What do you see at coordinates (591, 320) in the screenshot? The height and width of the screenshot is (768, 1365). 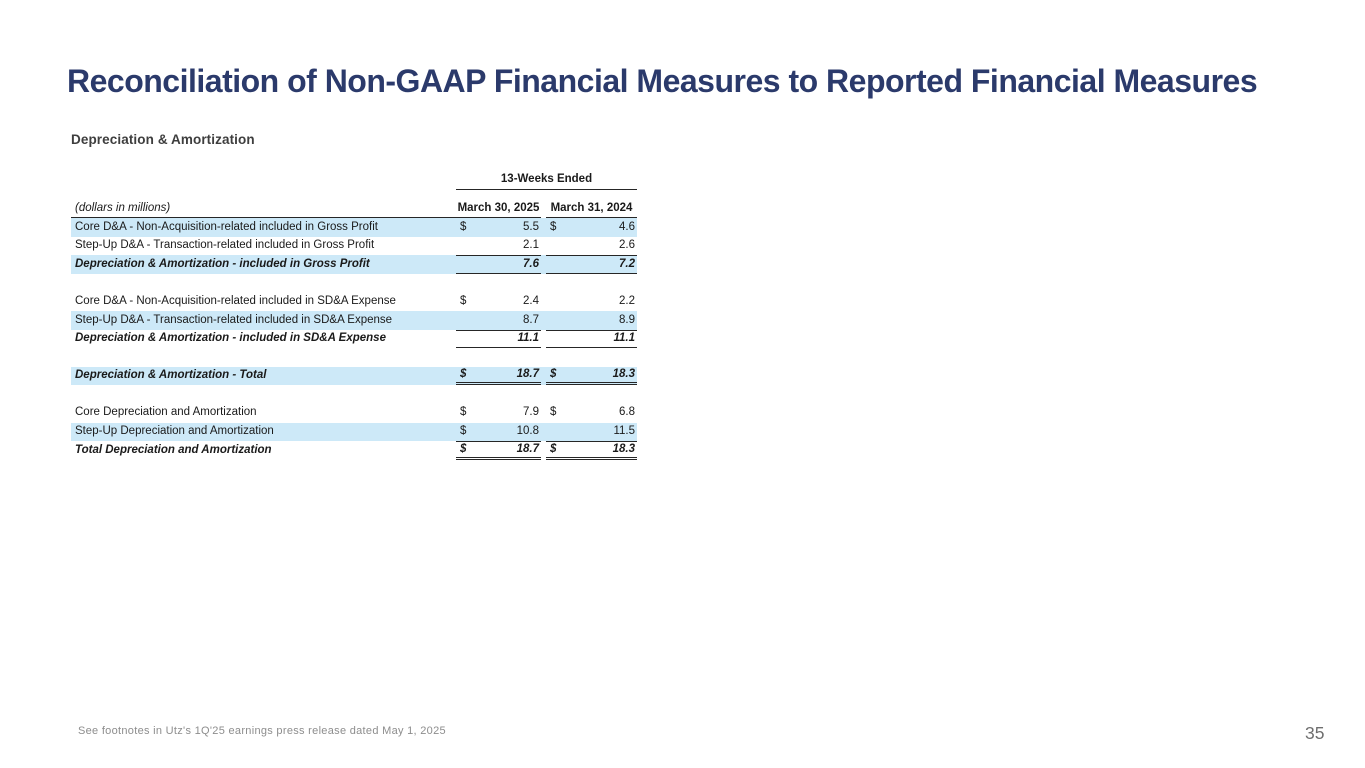 I see `value-cell-2024: 8.9` at bounding box center [591, 320].